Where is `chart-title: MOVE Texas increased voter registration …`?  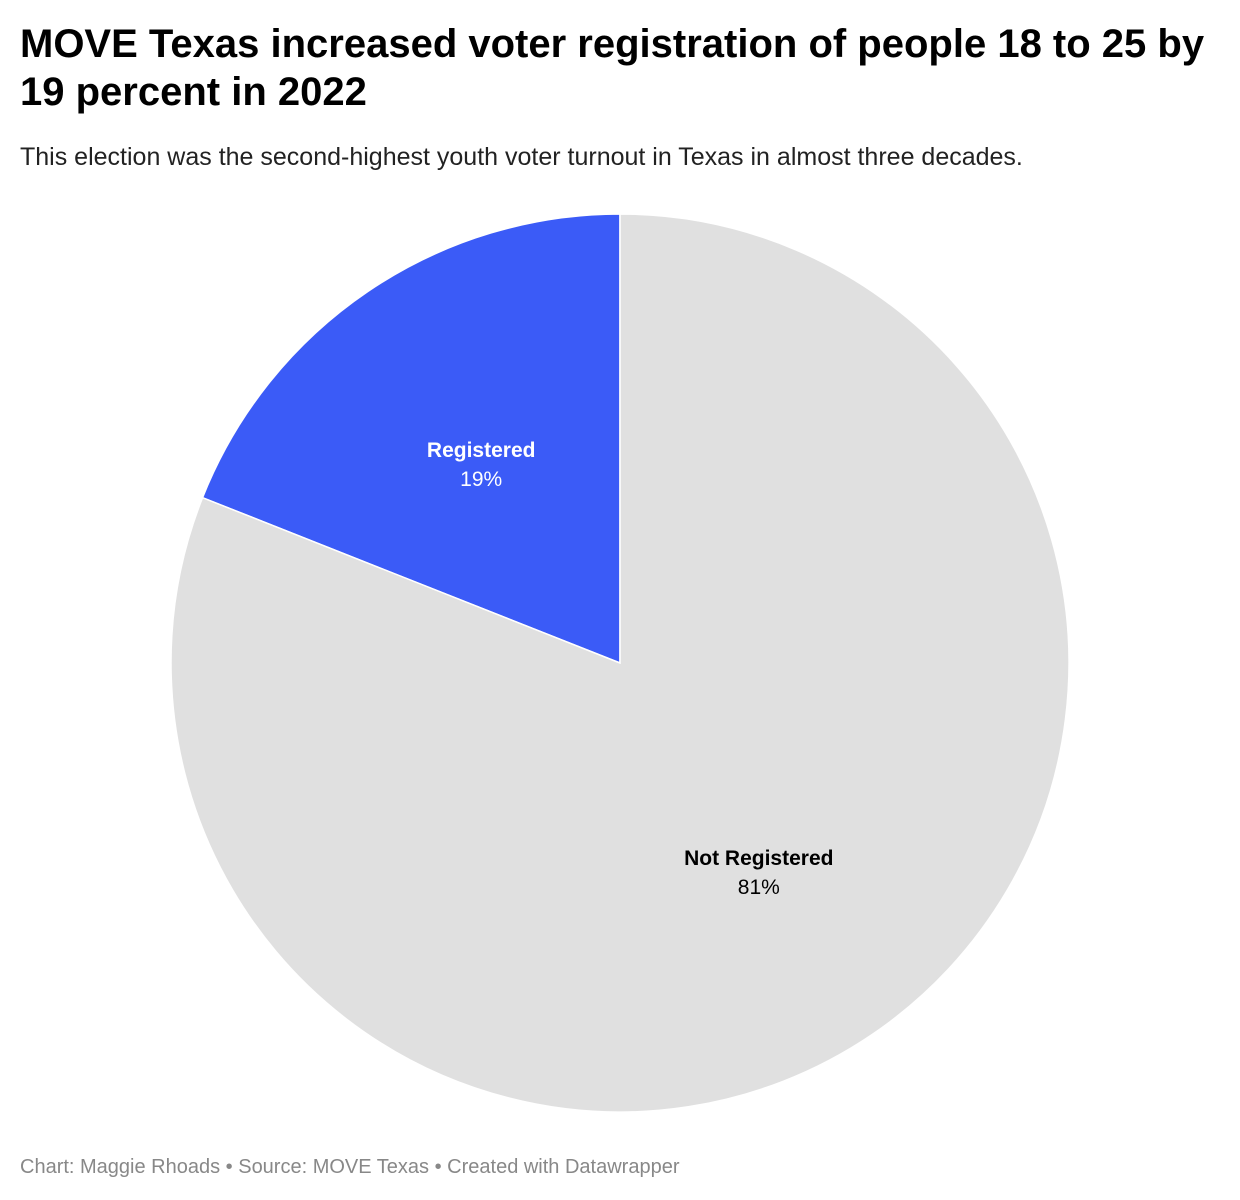
chart-title: MOVE Texas increased voter registration … is located at coordinates (612, 68).